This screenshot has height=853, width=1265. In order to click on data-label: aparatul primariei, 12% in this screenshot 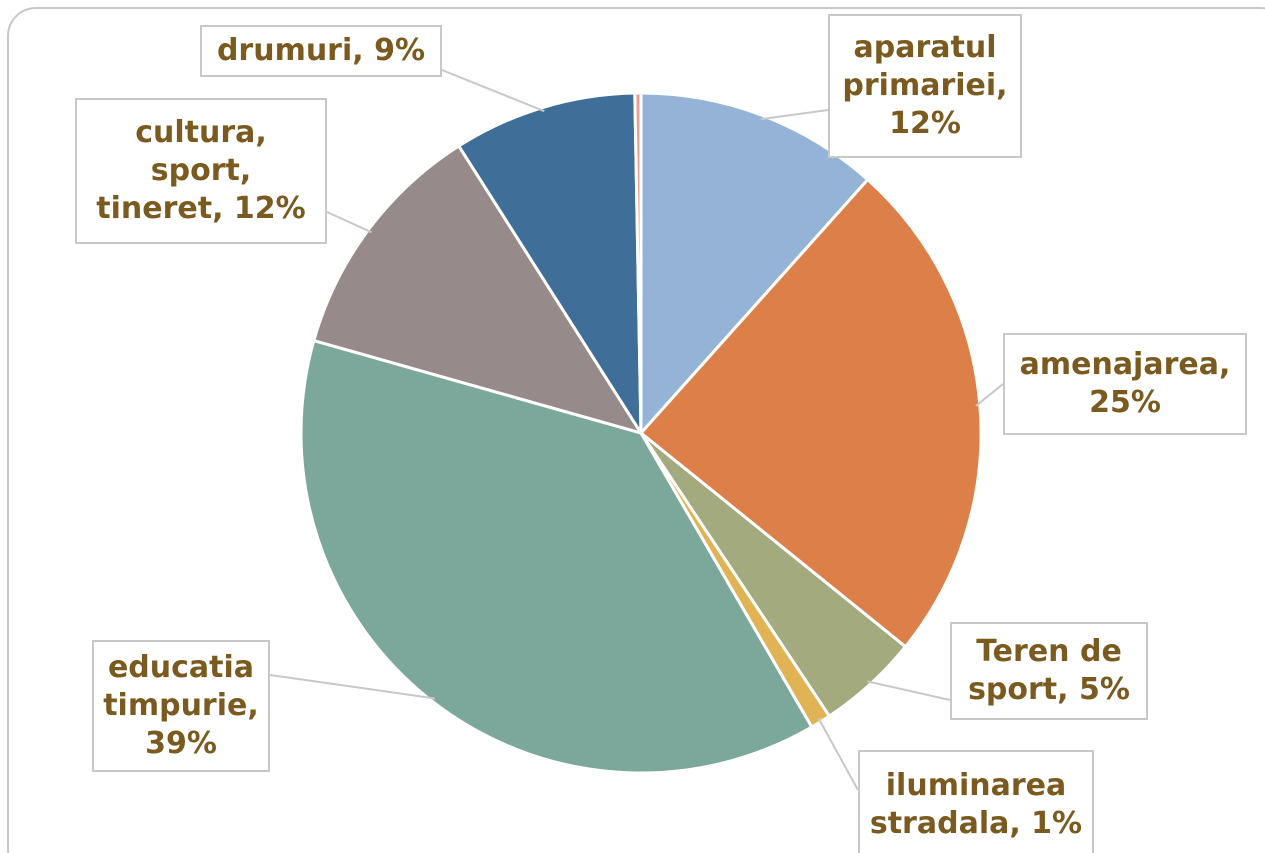, I will do `click(925, 86)`.